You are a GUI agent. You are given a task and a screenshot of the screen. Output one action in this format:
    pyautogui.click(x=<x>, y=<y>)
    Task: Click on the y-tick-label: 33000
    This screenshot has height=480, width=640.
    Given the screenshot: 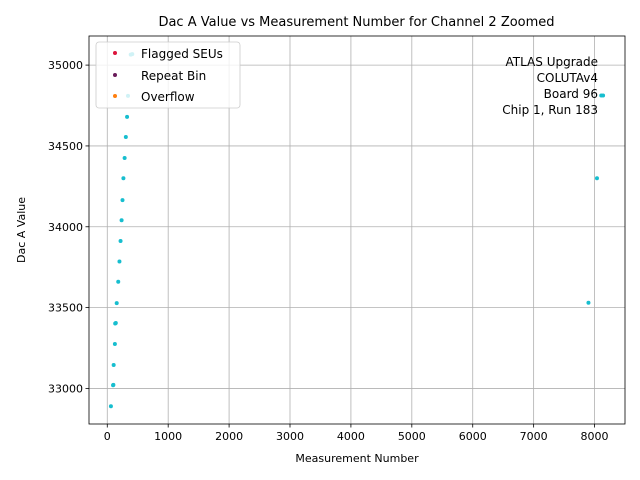 What is the action you would take?
    pyautogui.click(x=65, y=388)
    